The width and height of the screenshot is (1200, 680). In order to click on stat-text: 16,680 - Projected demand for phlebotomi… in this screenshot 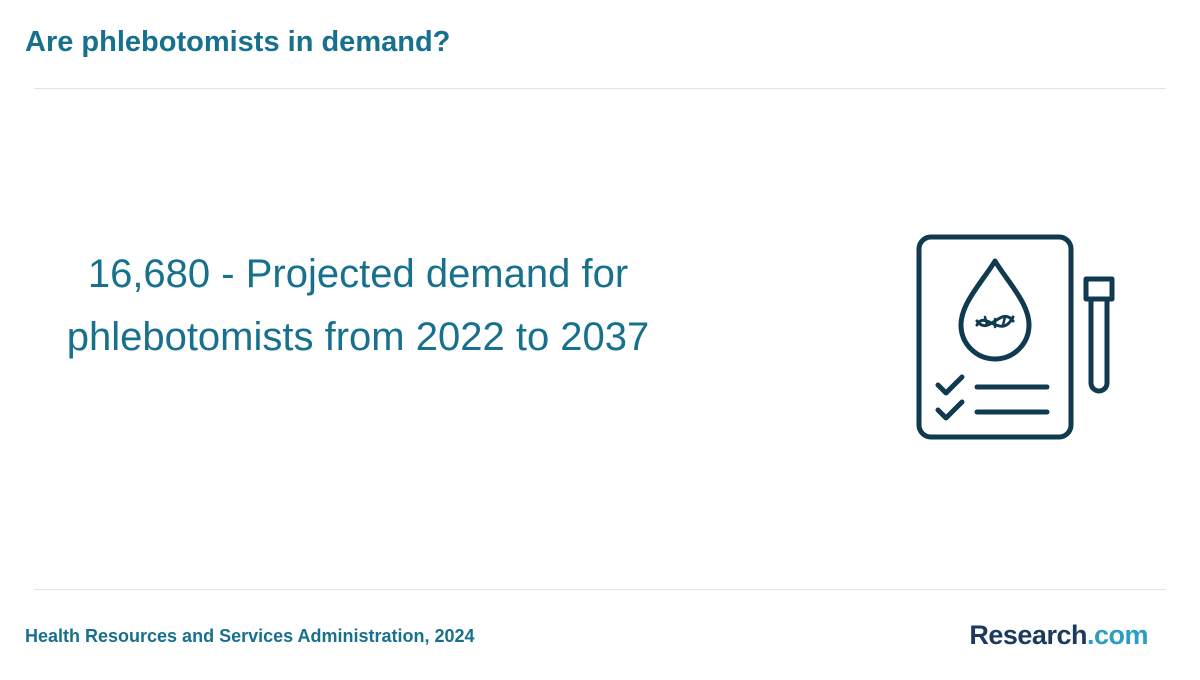, I will do `click(358, 305)`.